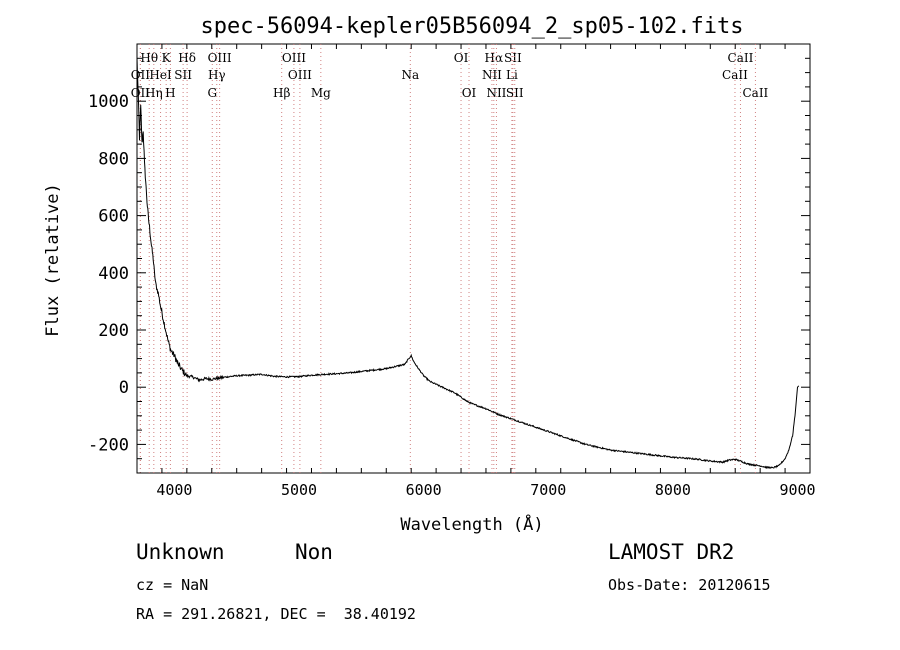 The width and height of the screenshot is (900, 650). Describe the element at coordinates (321, 93) in the screenshot. I see `marker-label: Mg` at that location.